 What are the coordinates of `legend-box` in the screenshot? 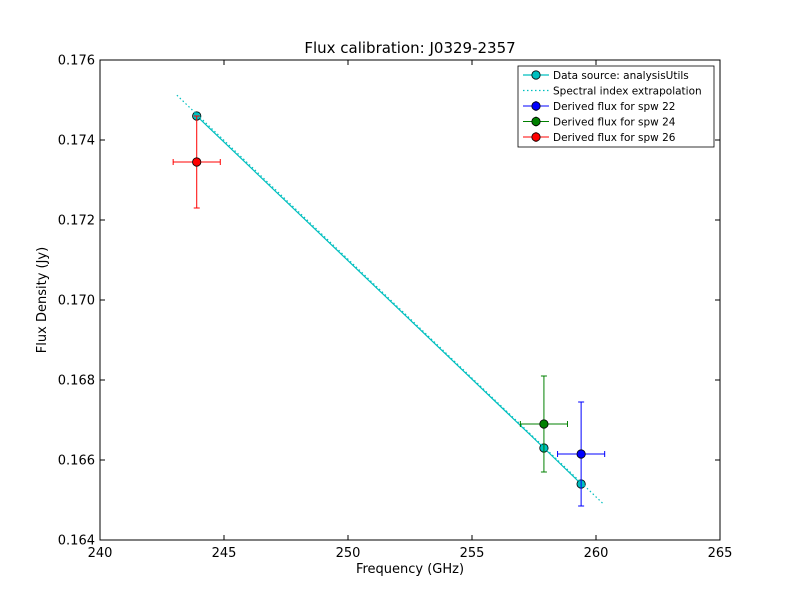 It's located at (616, 106).